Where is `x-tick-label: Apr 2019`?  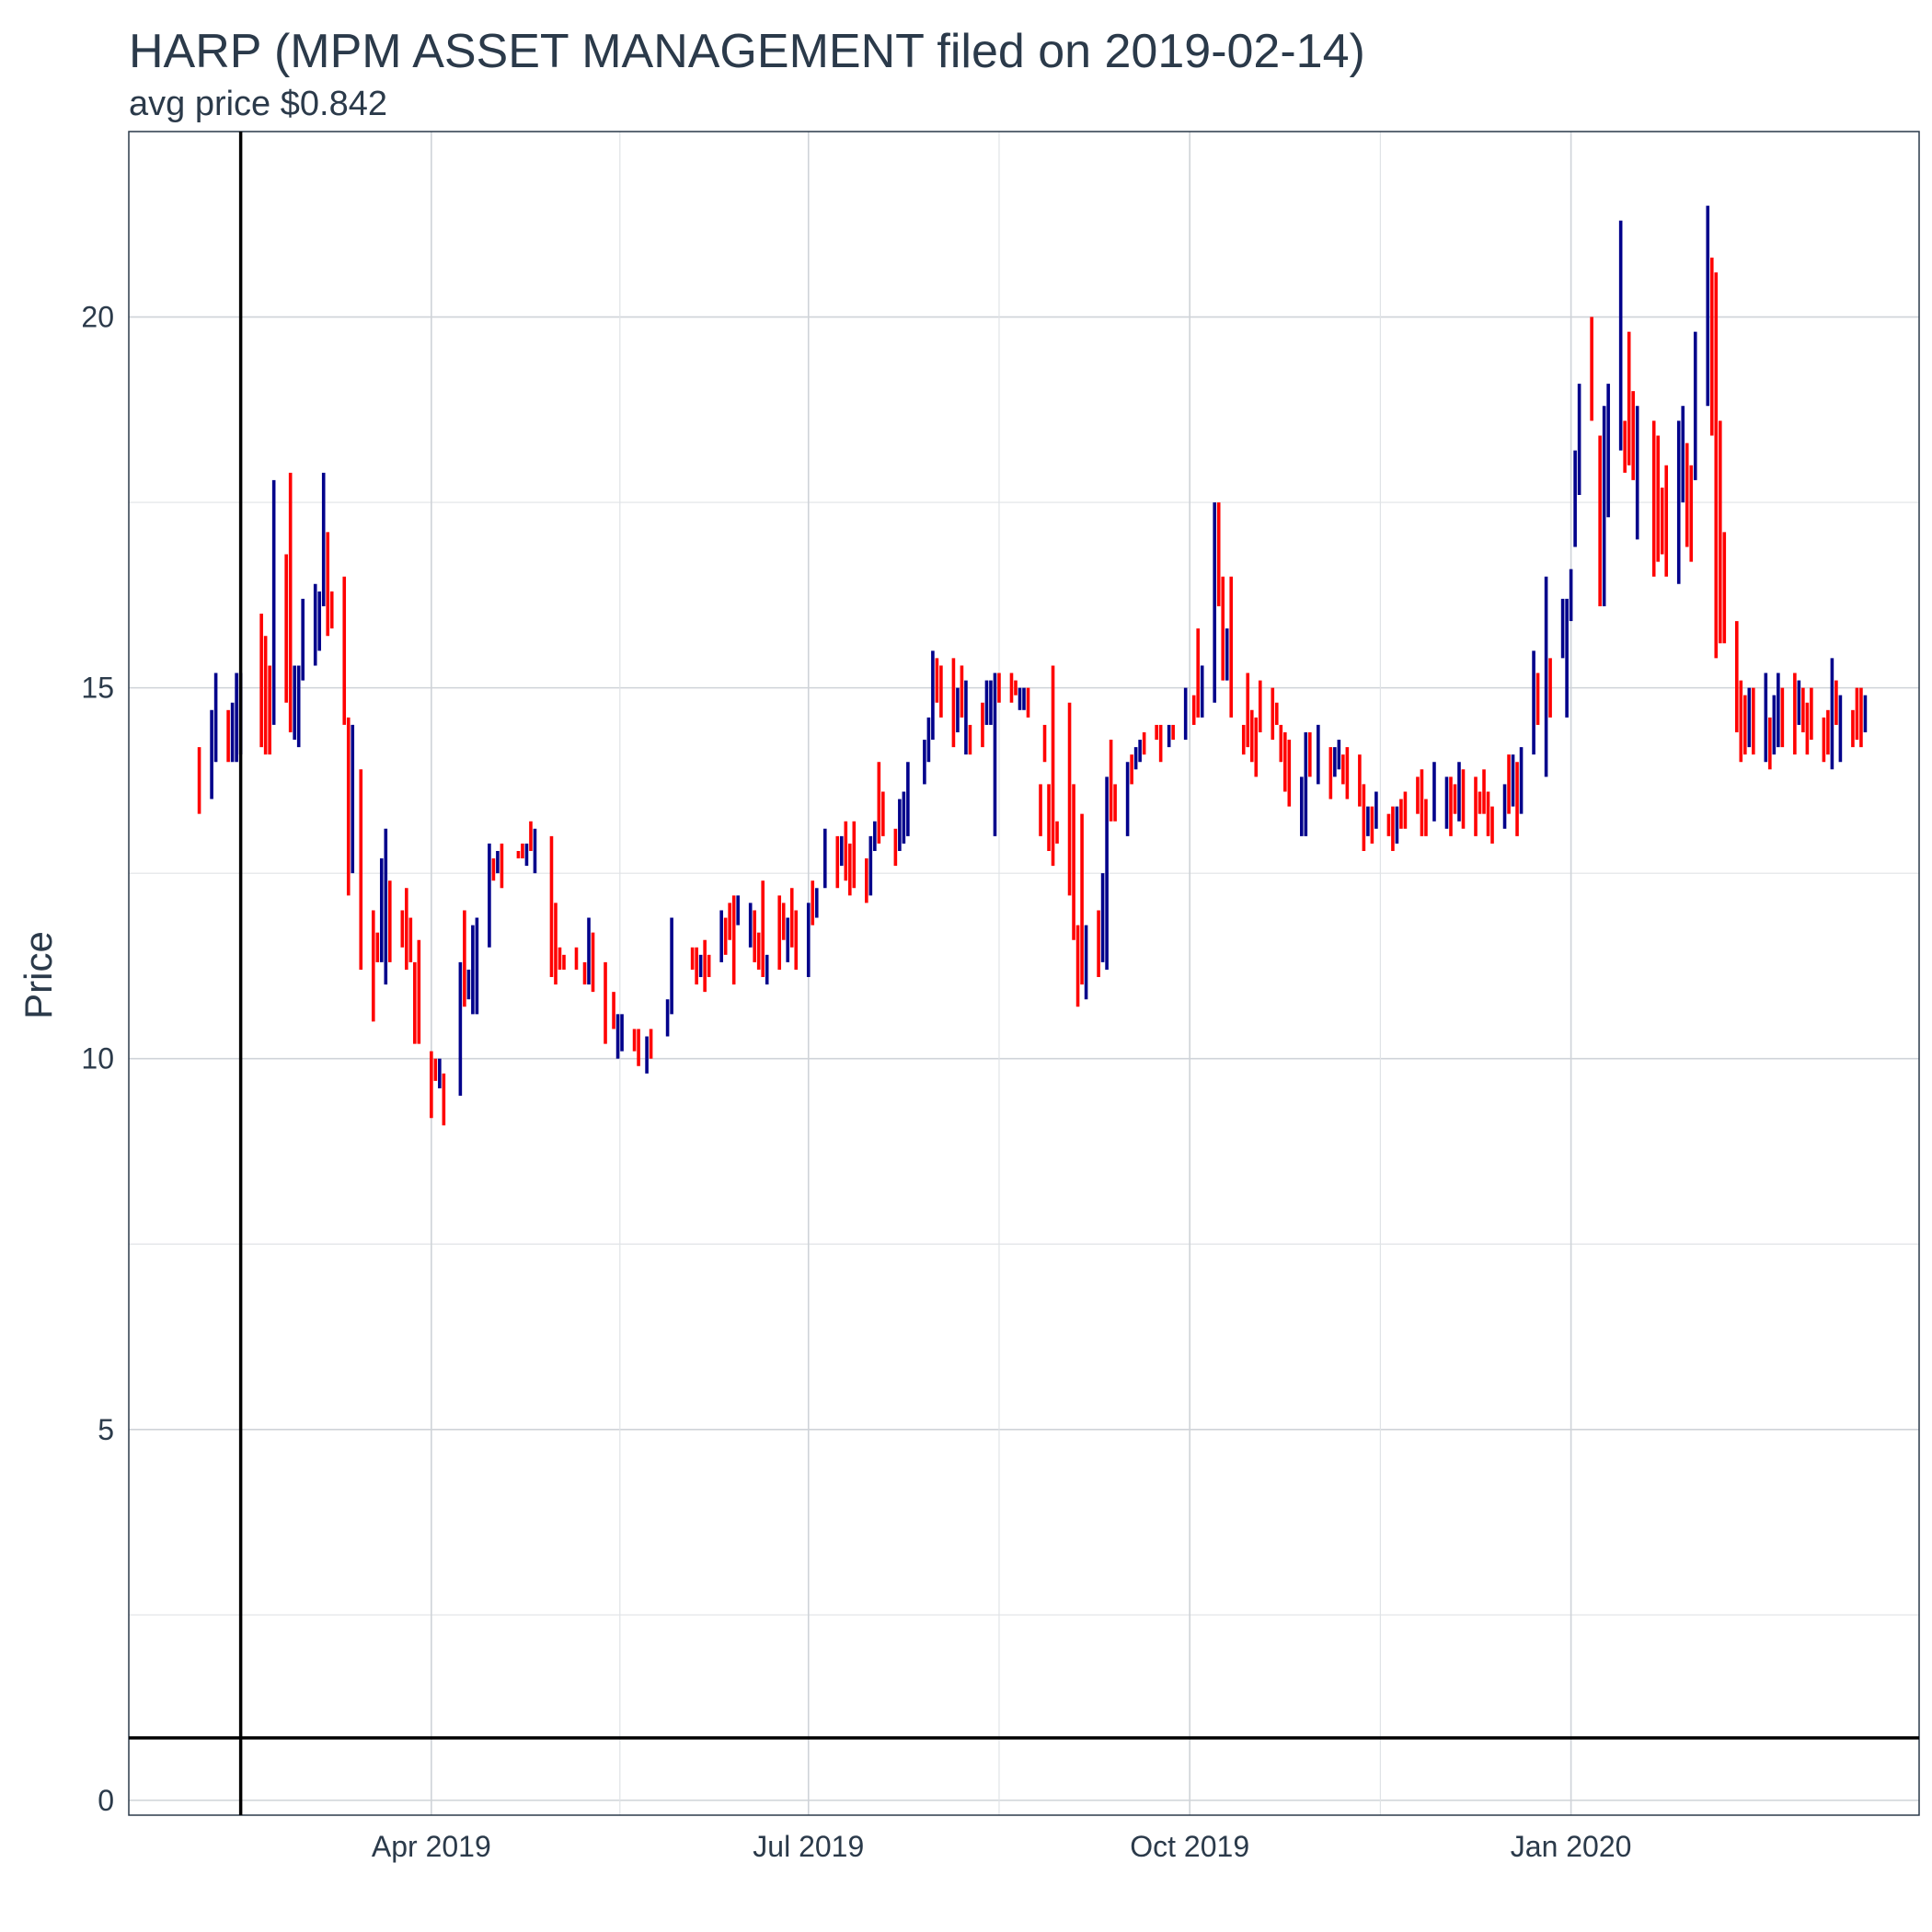 x-tick-label: Apr 2019 is located at coordinates (431, 1846).